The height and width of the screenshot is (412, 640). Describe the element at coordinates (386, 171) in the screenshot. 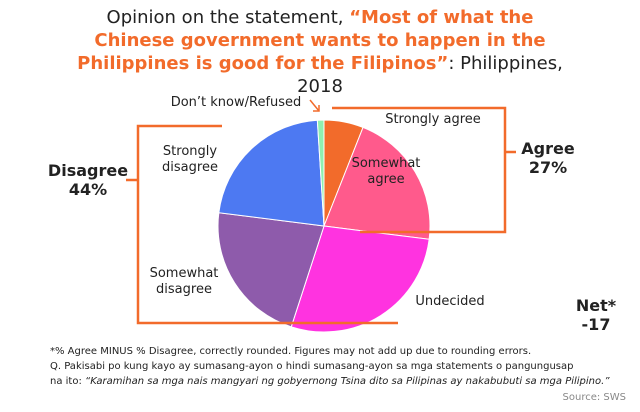

I see `slice-label: Somewhat agree` at that location.